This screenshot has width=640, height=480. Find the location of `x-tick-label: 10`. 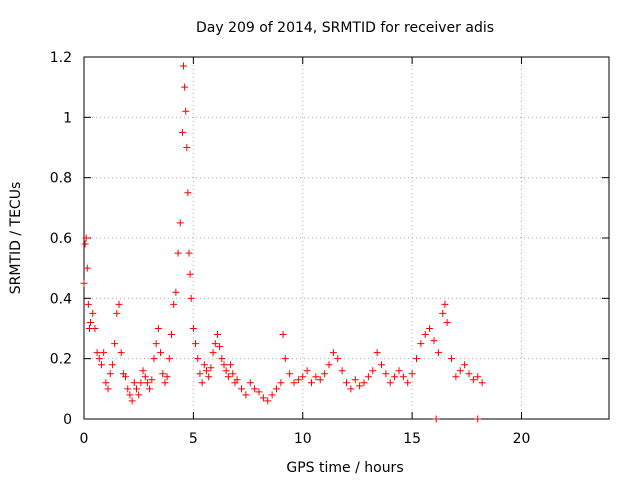

x-tick-label: 10 is located at coordinates (303, 439).